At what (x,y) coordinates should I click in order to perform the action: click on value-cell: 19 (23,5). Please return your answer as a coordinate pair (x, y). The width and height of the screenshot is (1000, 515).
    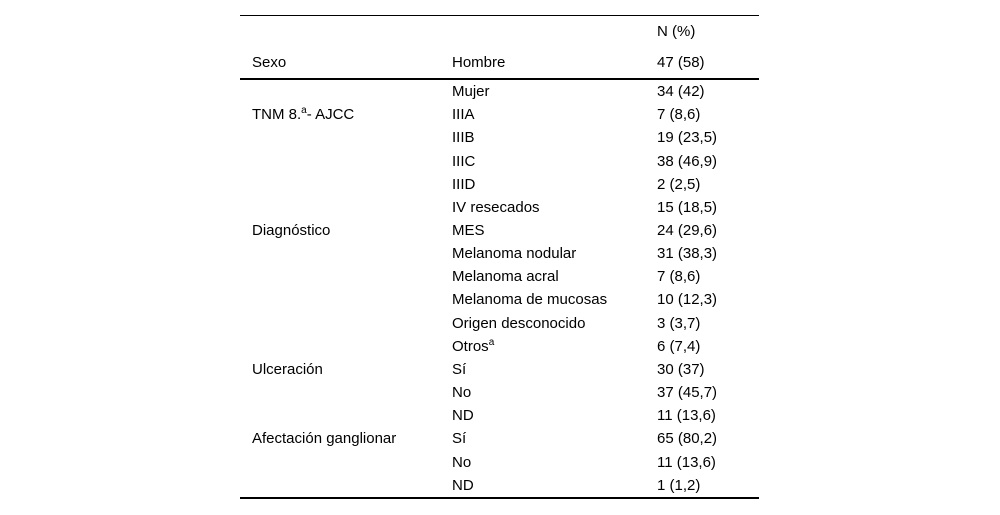
    Looking at the image, I should click on (687, 138).